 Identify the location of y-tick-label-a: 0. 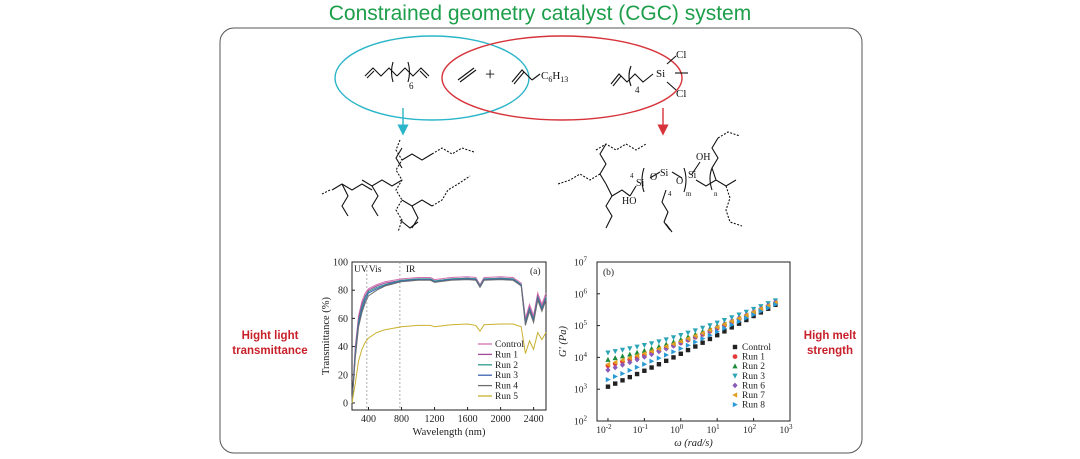
(345, 403).